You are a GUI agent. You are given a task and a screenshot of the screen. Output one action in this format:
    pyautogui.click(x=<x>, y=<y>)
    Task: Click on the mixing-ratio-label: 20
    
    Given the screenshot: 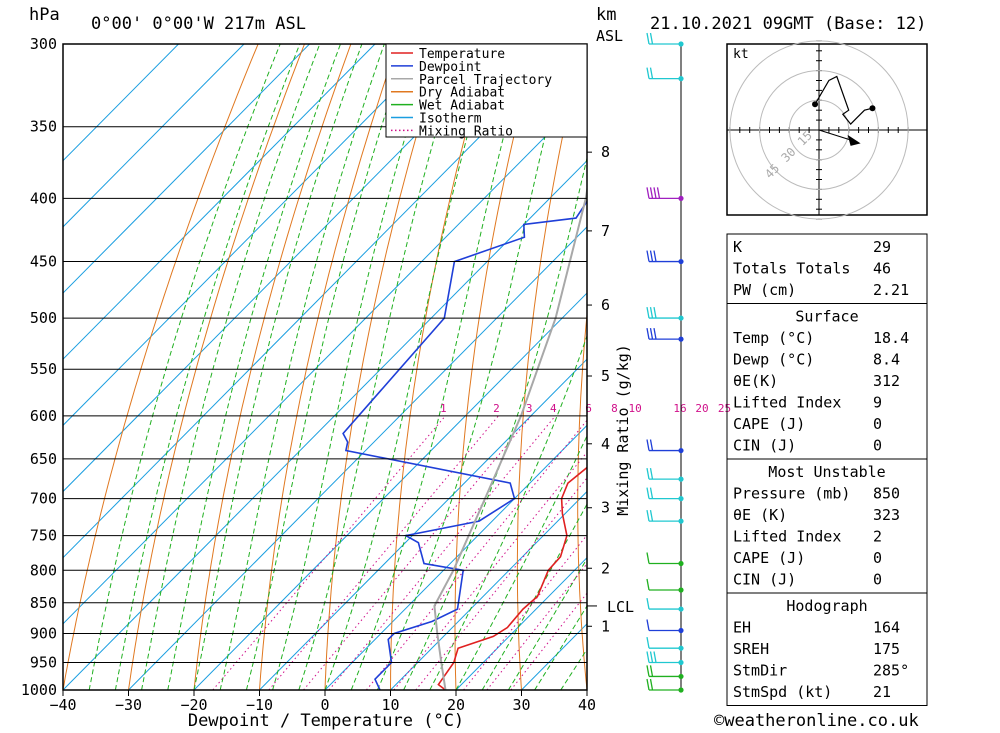 What is the action you would take?
    pyautogui.click(x=701, y=408)
    